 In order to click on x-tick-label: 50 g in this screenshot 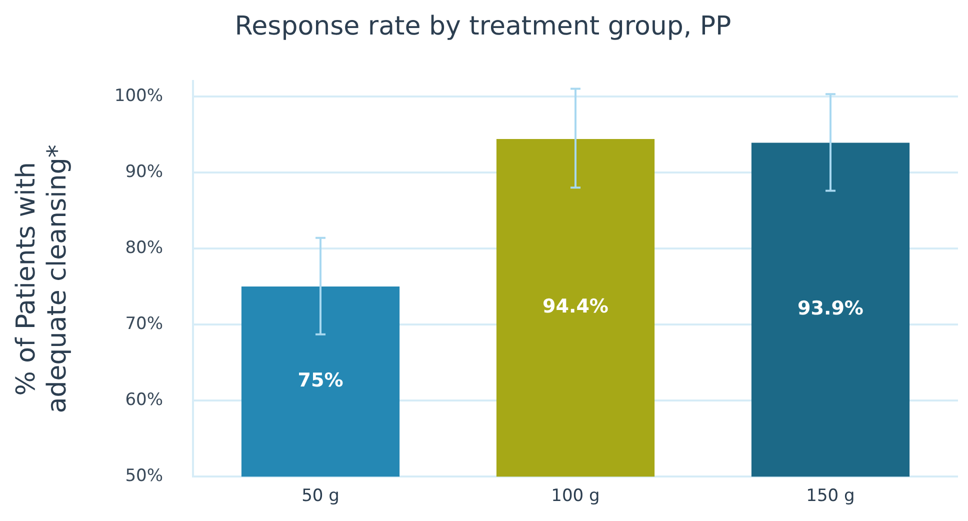, I will do `click(321, 496)`.